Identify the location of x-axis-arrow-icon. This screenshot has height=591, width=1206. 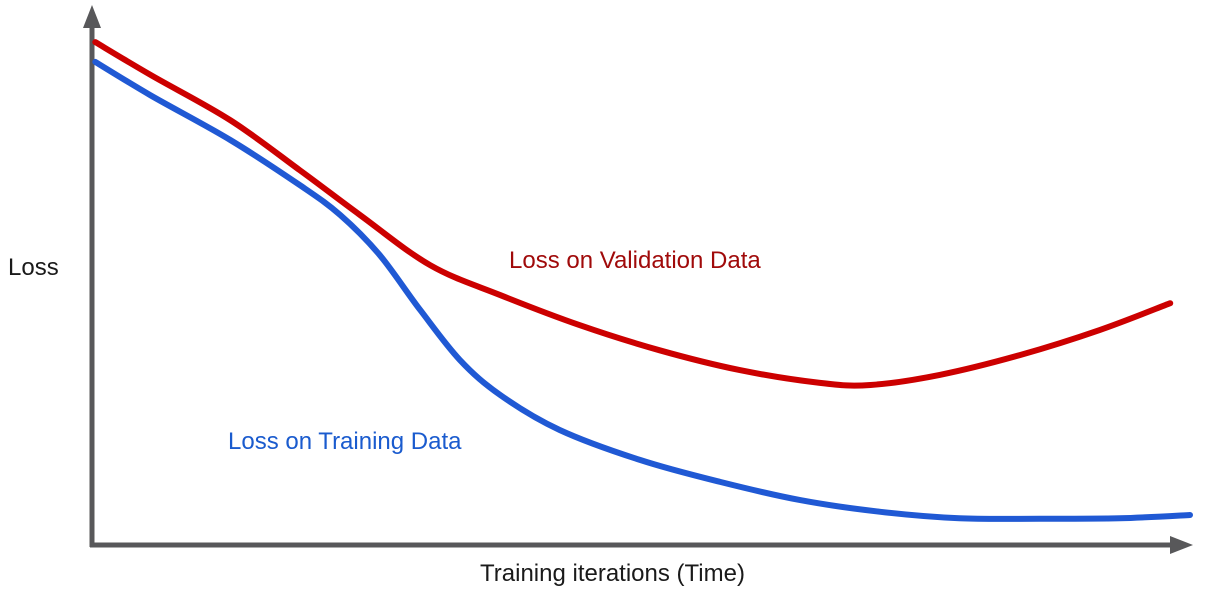
(1181, 545).